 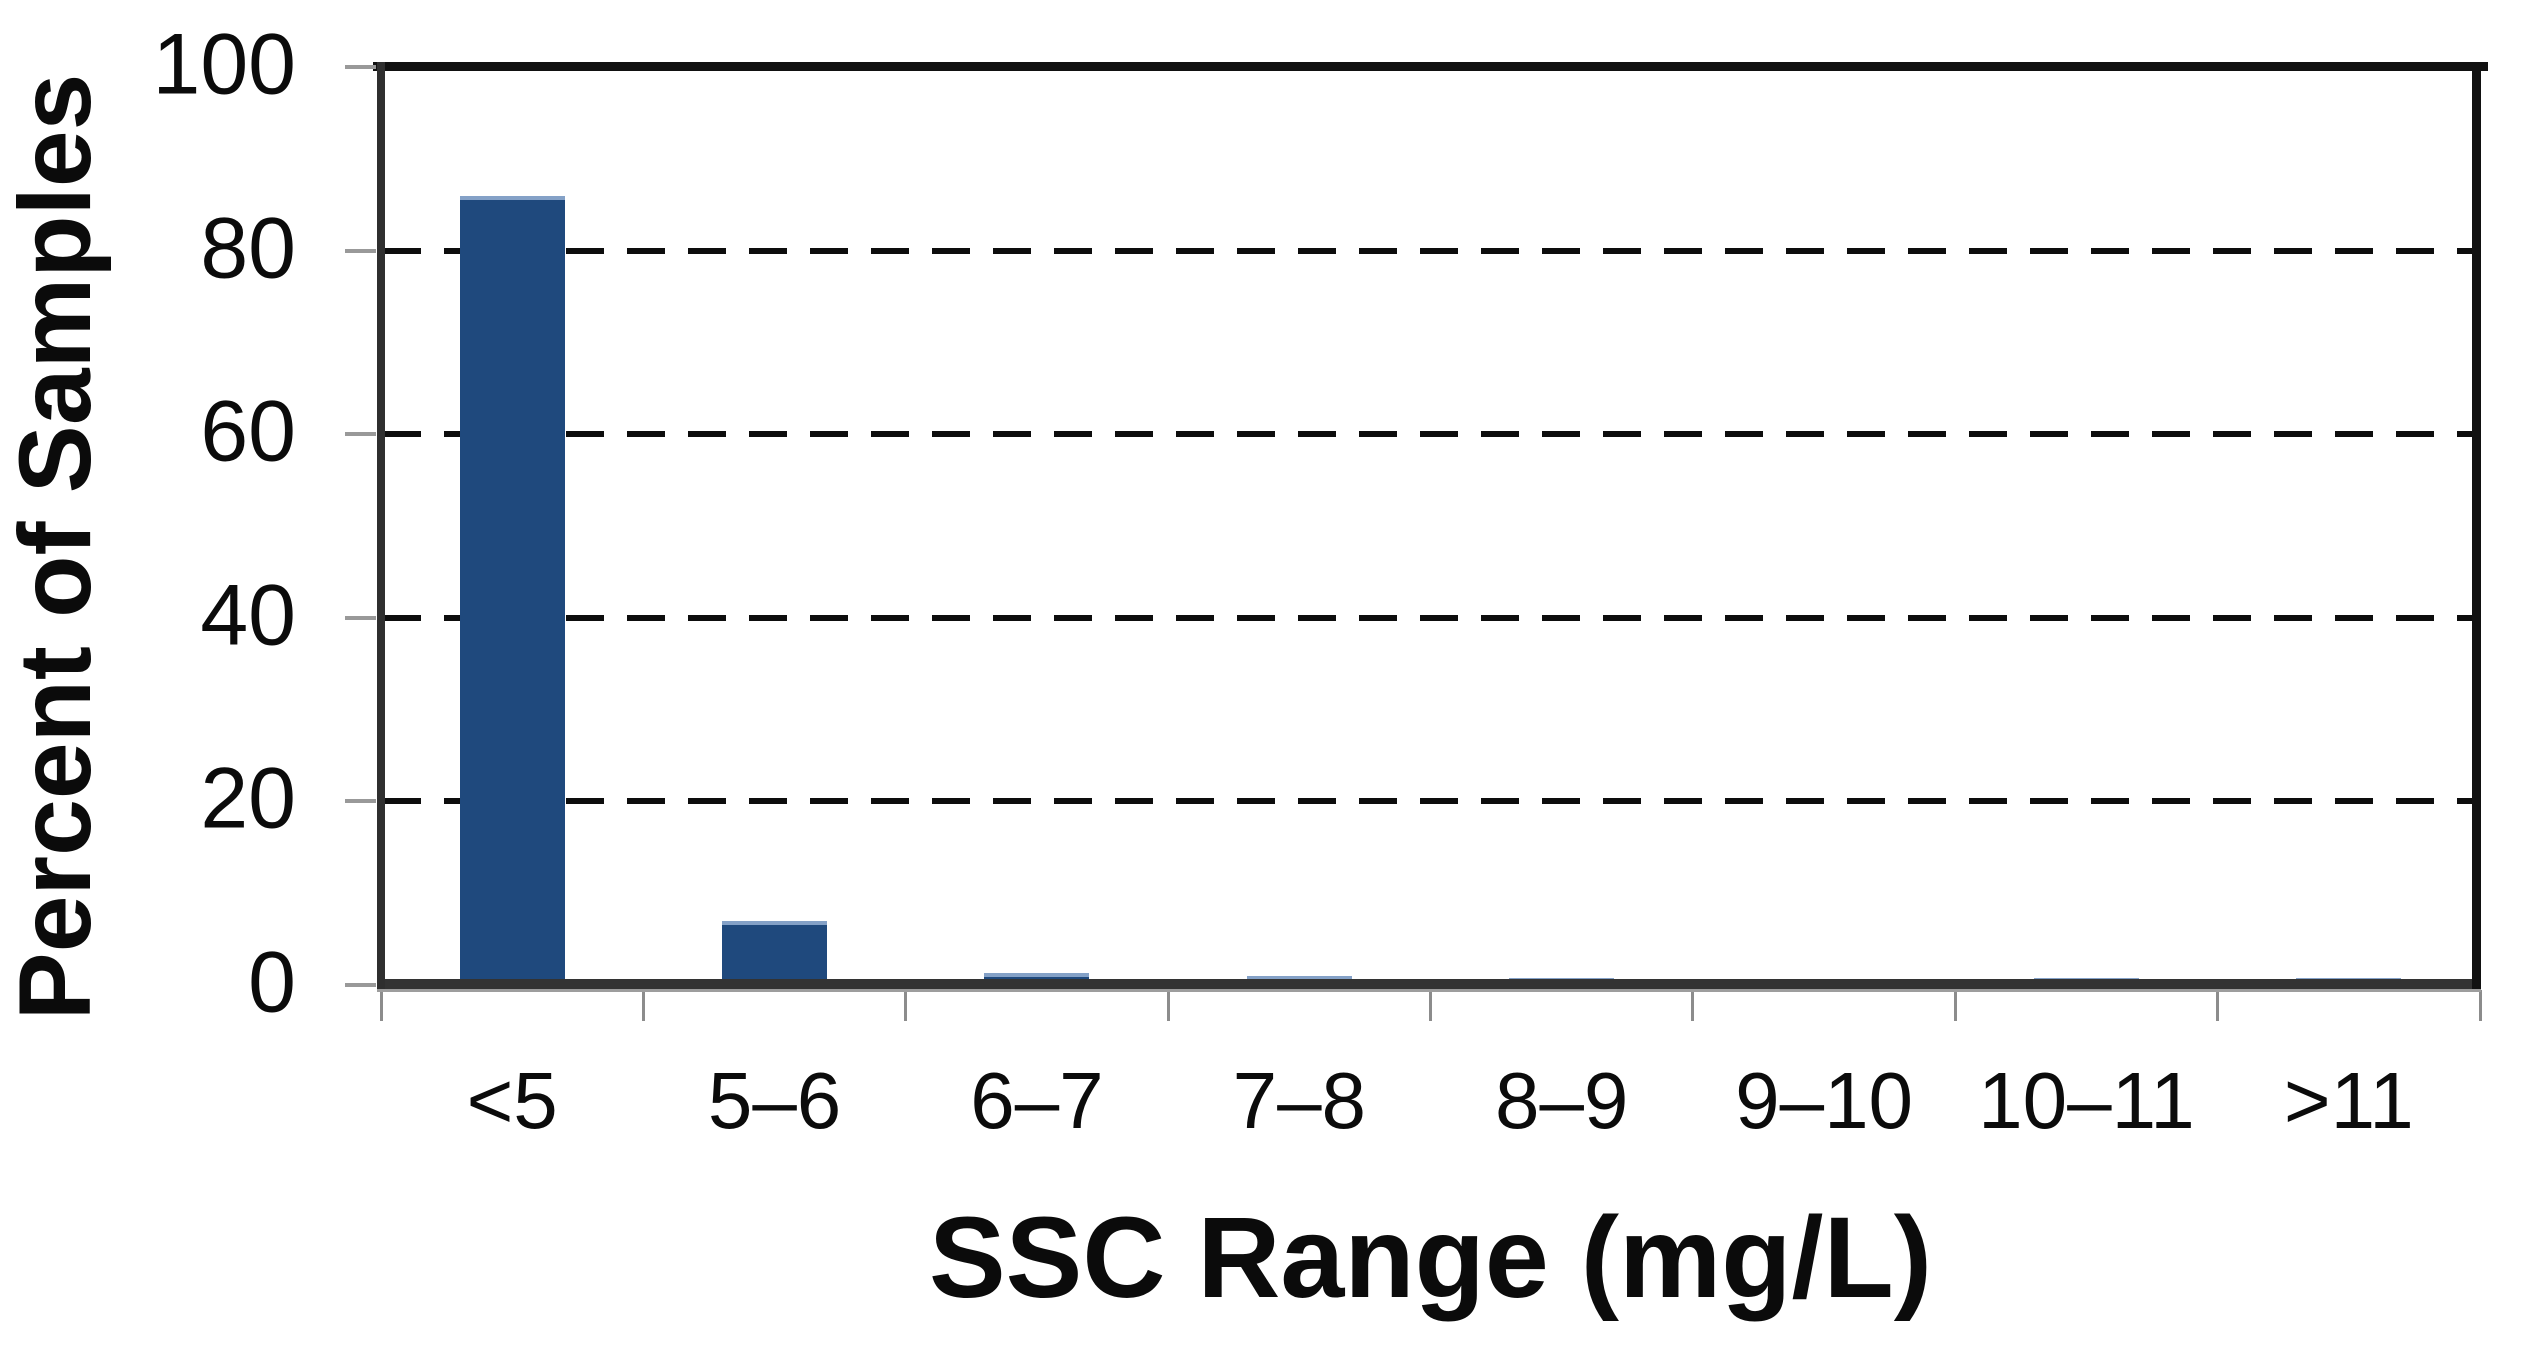 I want to click on y-tick-label-80: 80, so click(x=248, y=248).